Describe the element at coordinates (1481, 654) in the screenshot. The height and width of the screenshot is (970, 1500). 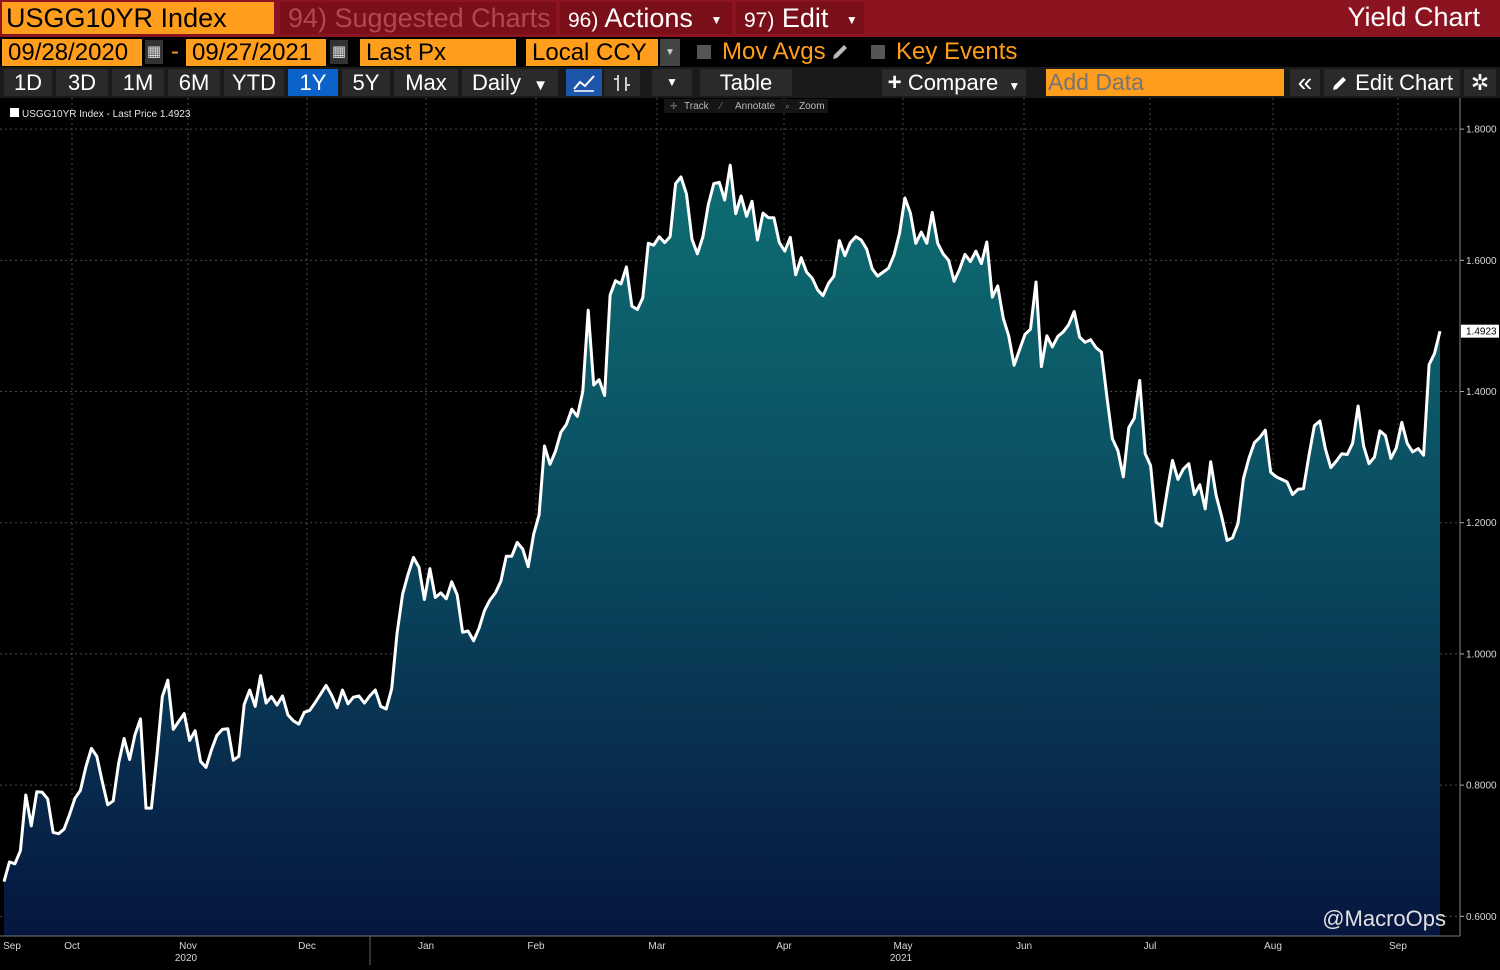
I see `y-tick-label: 1.0000` at that location.